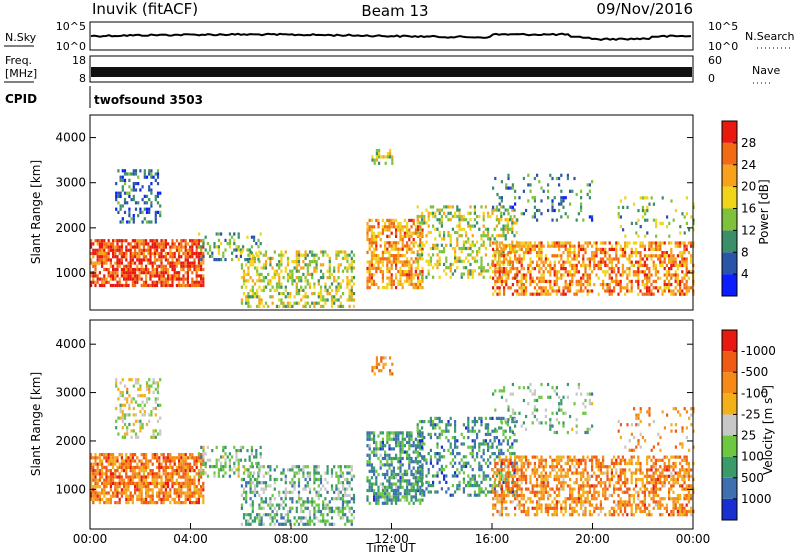 The width and height of the screenshot is (800, 554). I want to click on colorbar-tick-label: 8, so click(745, 252).